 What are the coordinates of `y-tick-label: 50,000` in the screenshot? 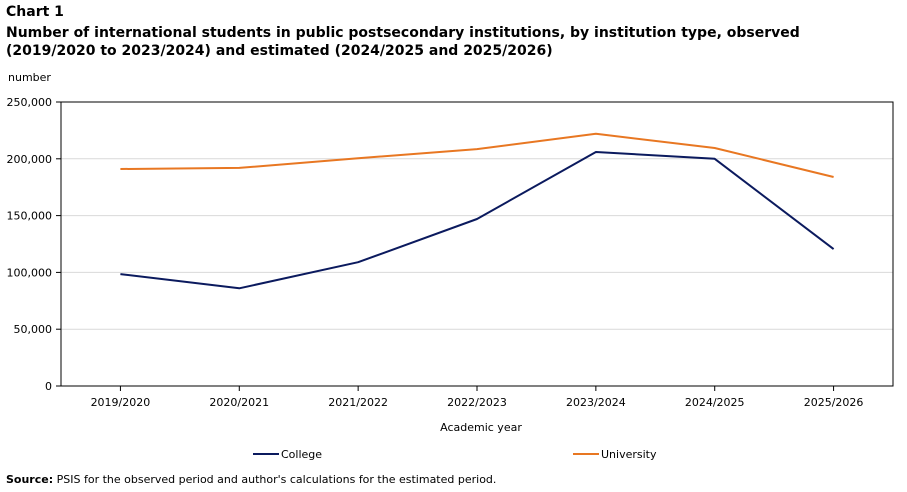 It's located at (33, 329).